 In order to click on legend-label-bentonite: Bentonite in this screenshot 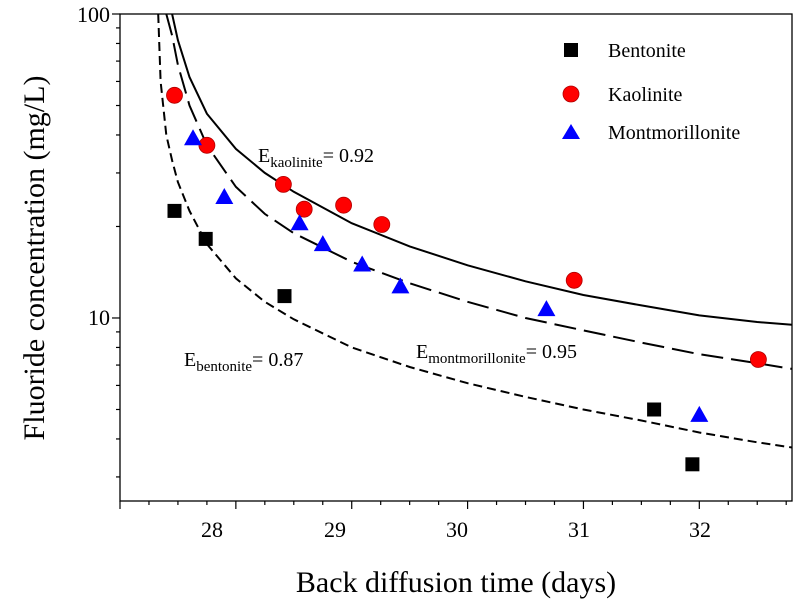, I will do `click(647, 51)`.